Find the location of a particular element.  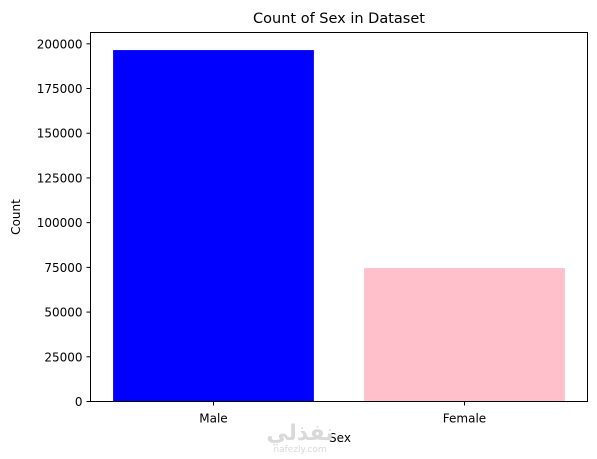

y-tick-label: 25000 is located at coordinates (63, 357).